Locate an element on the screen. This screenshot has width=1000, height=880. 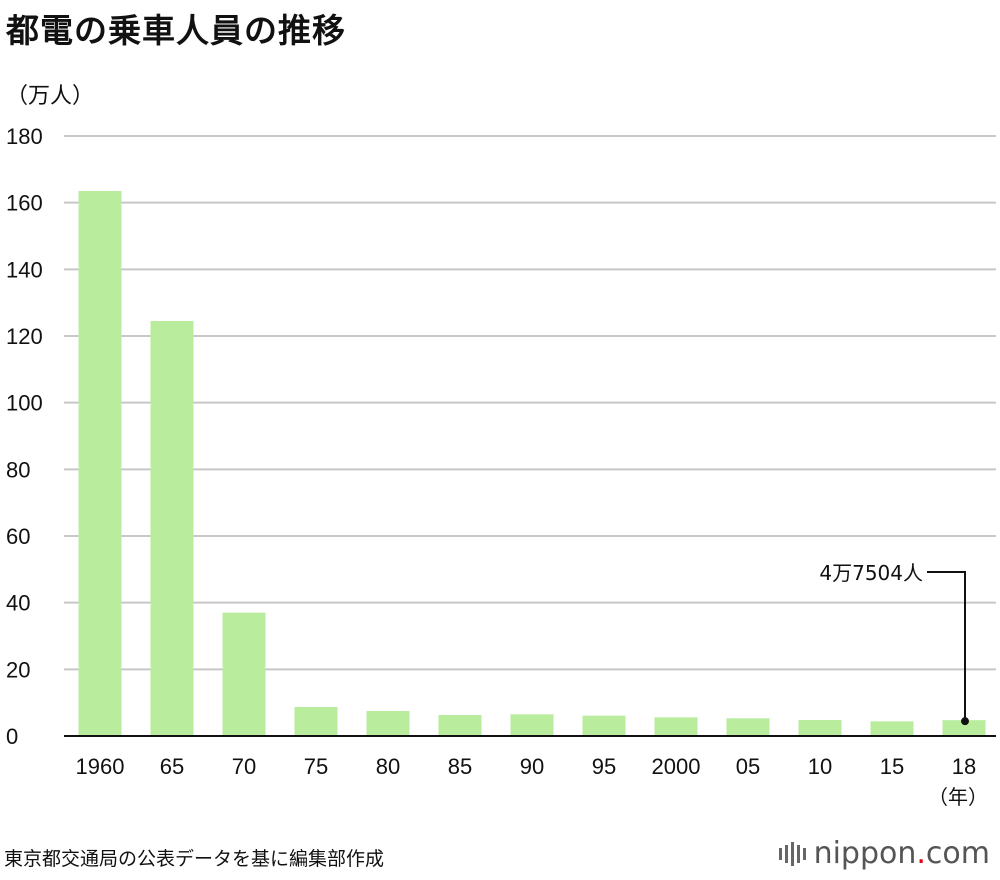
y-tick-label: 140 is located at coordinates (24, 269).